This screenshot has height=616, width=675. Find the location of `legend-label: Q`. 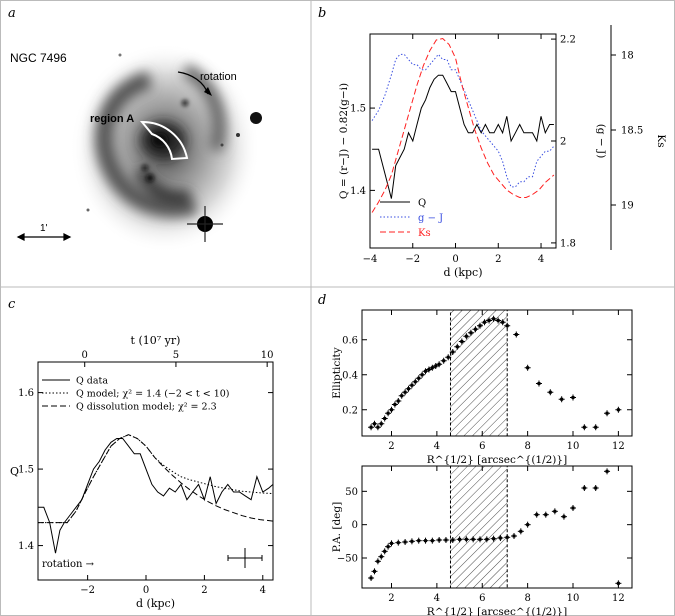

legend-label: Q is located at coordinates (422, 203).